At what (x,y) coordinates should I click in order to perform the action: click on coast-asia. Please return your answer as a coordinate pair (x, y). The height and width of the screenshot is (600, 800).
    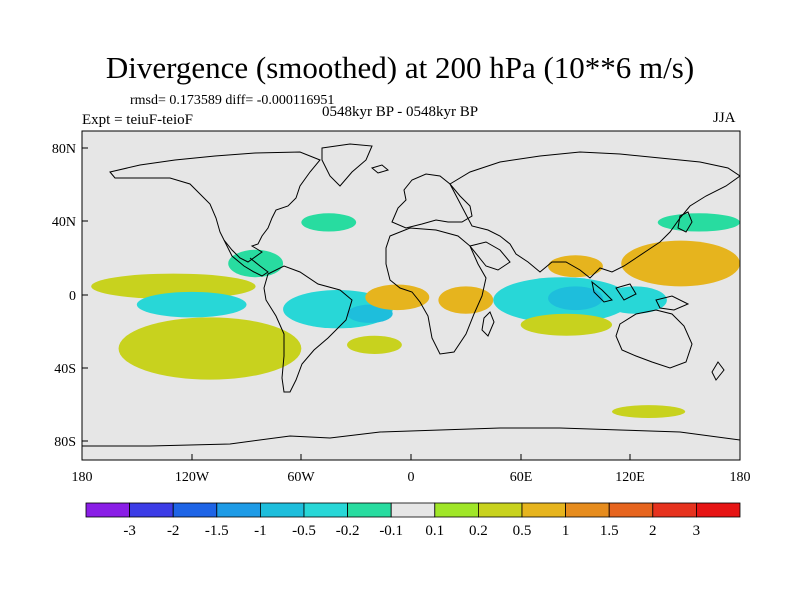
    Looking at the image, I should click on (594, 215).